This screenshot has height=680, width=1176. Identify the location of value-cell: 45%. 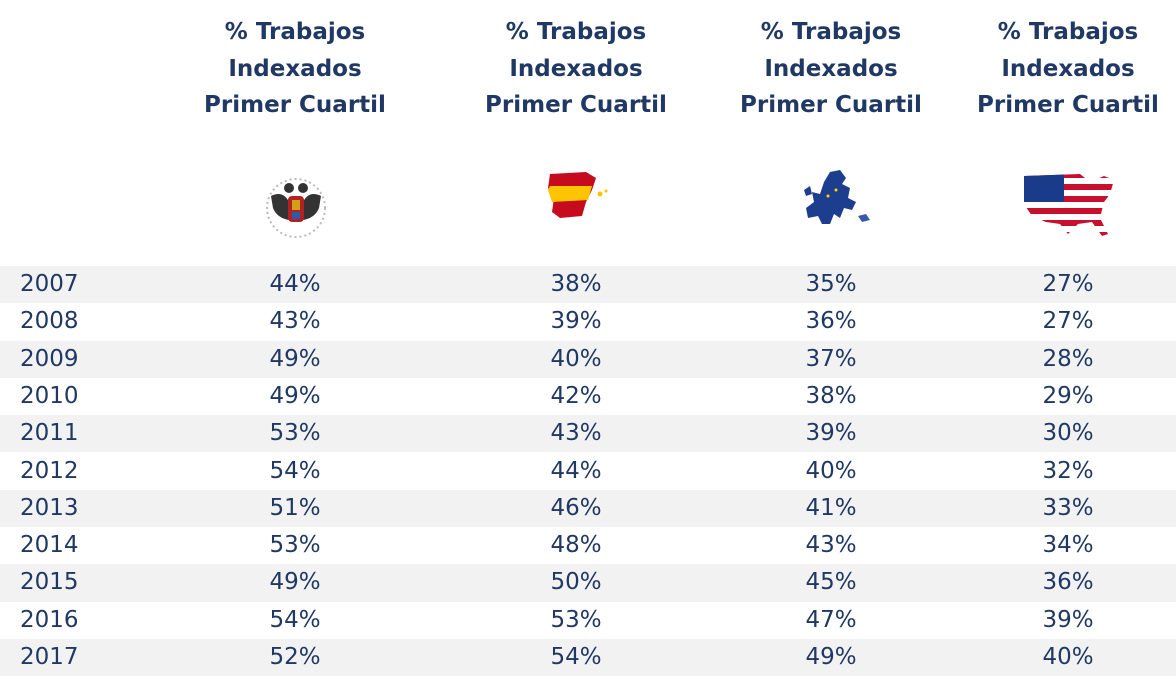
(831, 582).